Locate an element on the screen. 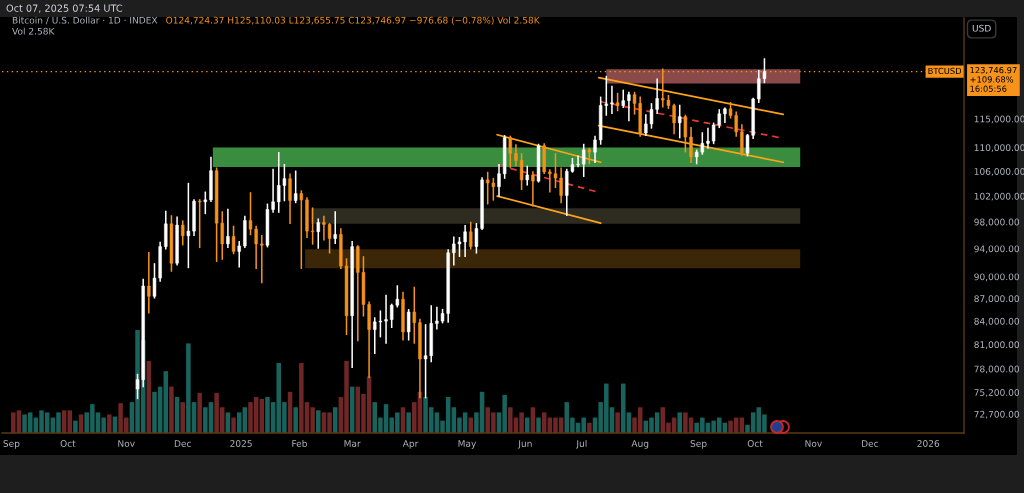 This screenshot has width=1024, height=493. text: Oct 07, 2025 07:54 UTC is located at coordinates (64, 8).